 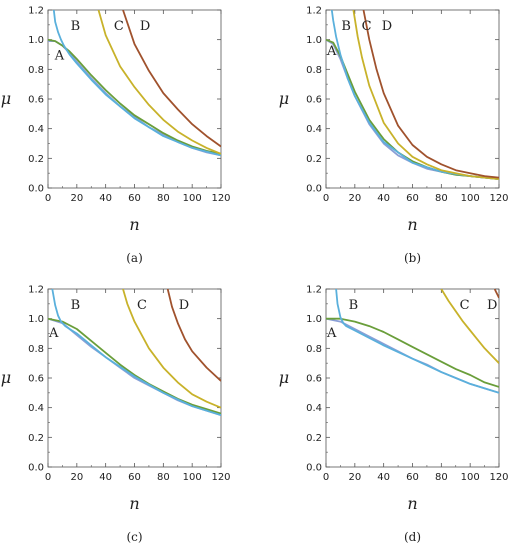 What do you see at coordinates (134, 537) in the screenshot?
I see `panel-caption: (c)` at bounding box center [134, 537].